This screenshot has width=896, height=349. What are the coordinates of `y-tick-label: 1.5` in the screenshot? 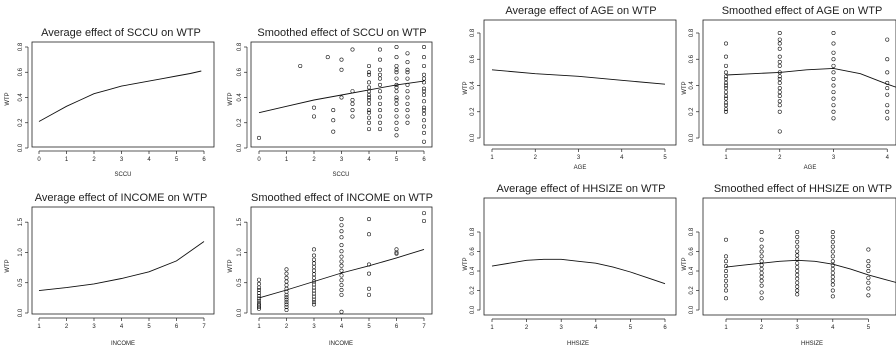 It's located at (21, 221).